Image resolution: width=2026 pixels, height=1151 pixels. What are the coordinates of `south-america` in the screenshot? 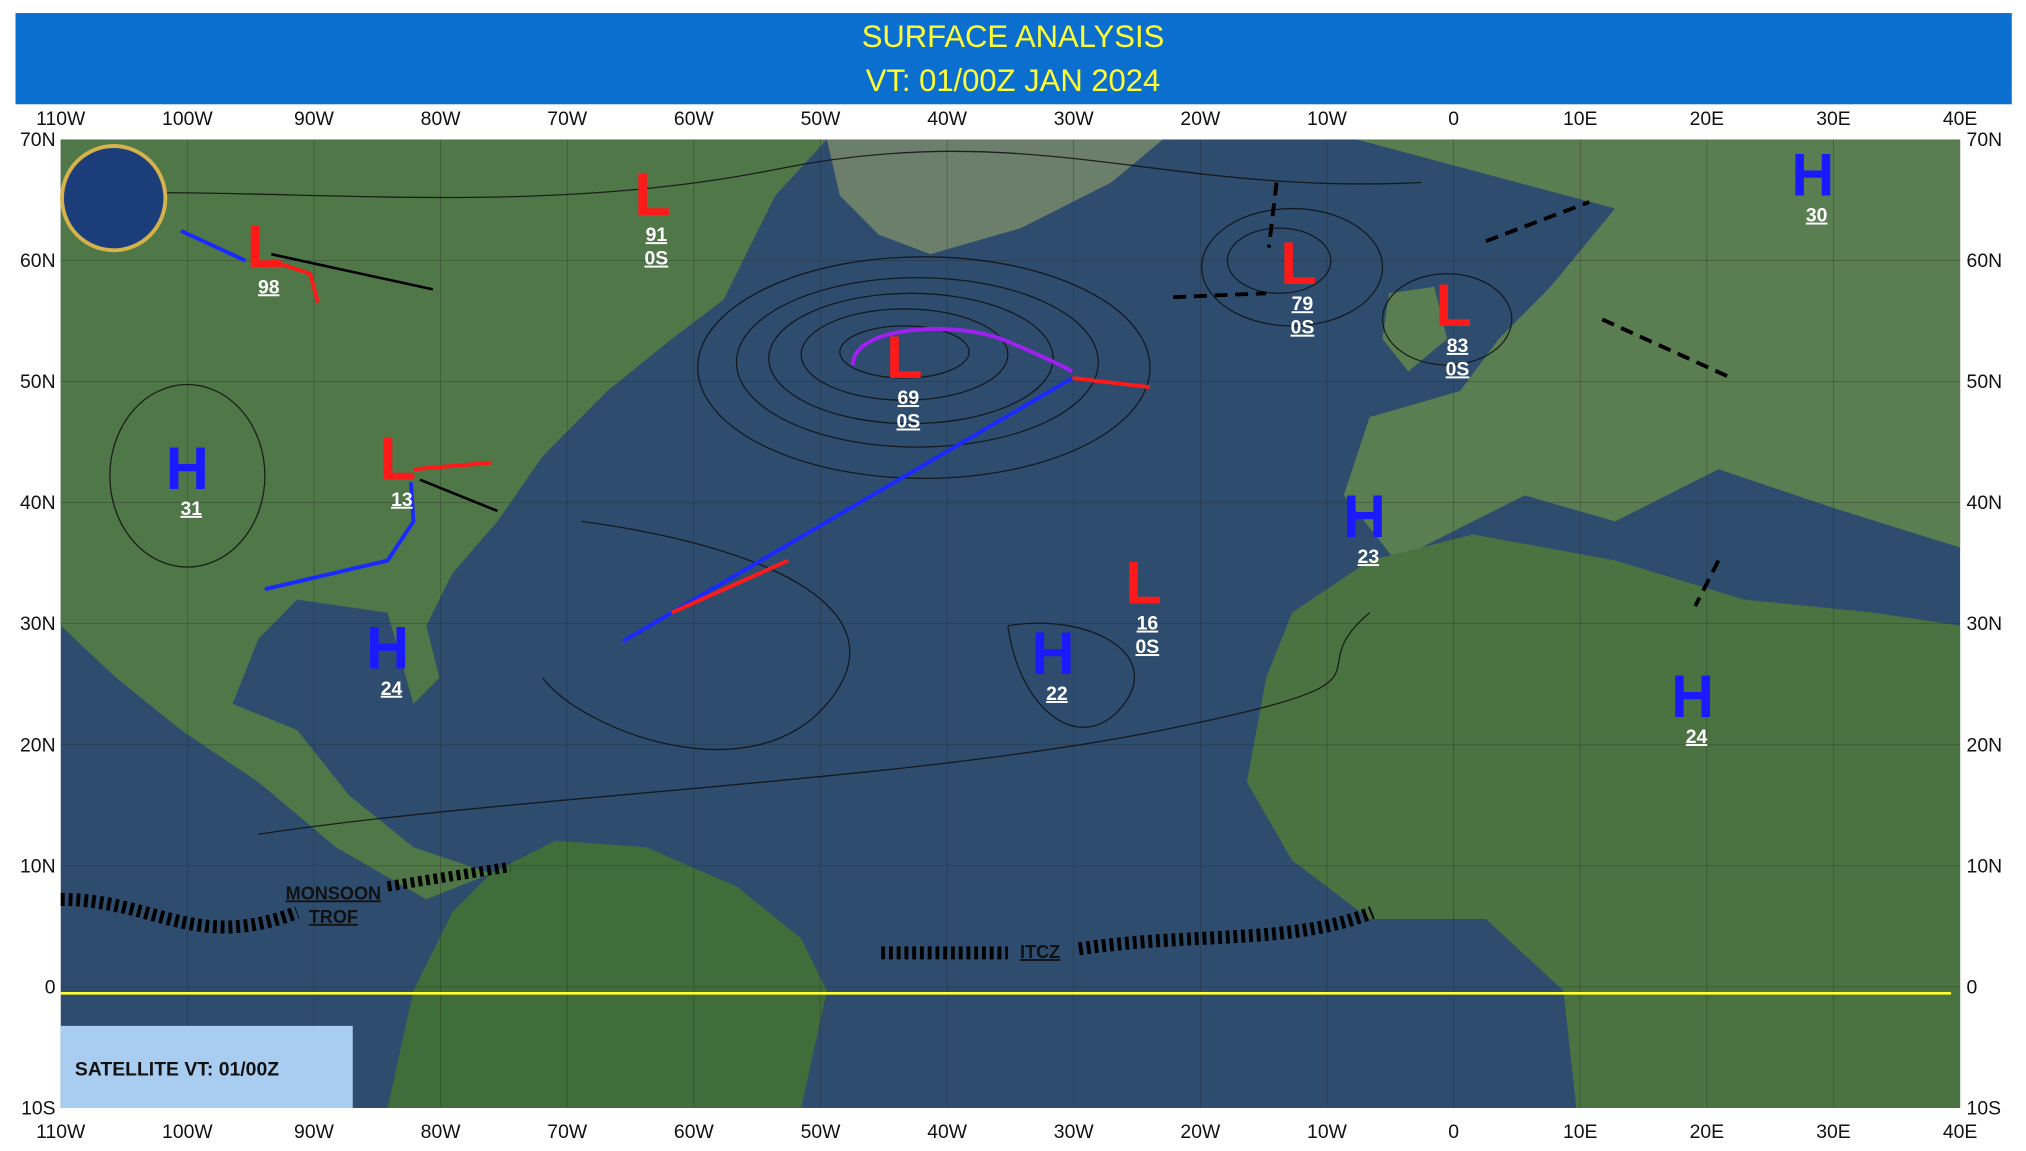 It's located at (607, 974).